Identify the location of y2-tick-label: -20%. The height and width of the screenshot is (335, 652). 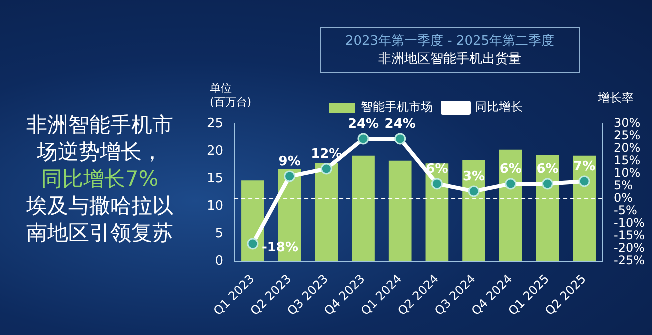
(630, 248).